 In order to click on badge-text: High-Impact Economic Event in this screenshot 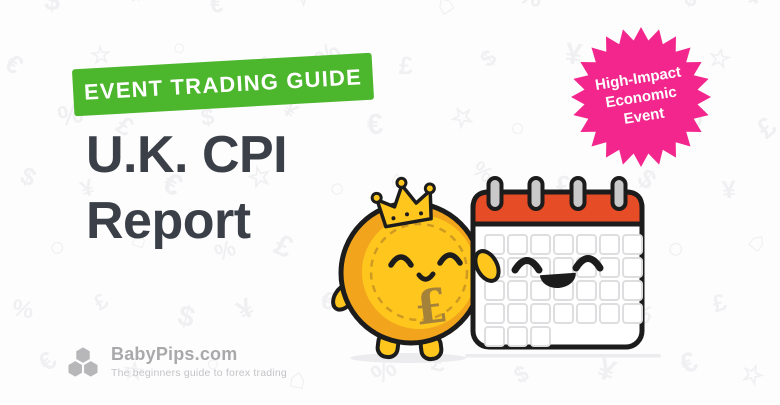, I will do `click(641, 97)`.